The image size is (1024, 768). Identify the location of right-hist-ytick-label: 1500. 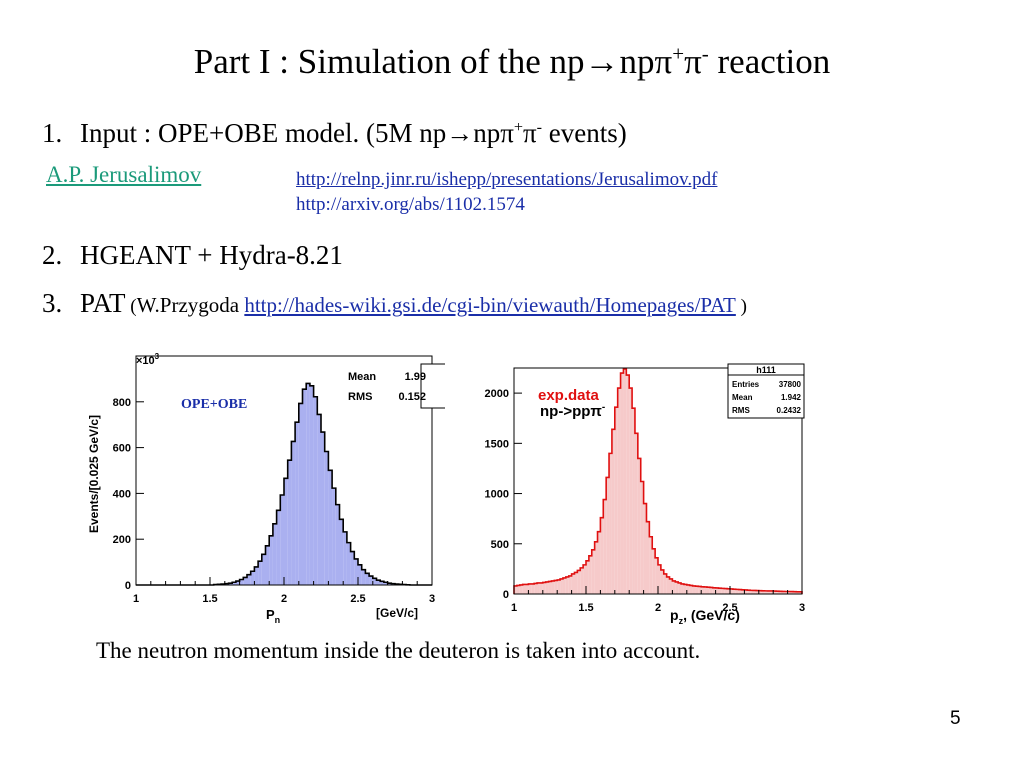
(497, 444).